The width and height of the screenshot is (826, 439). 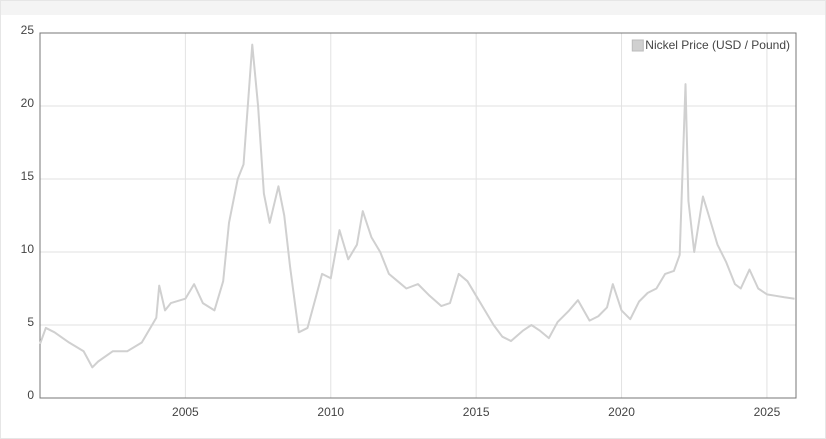 I want to click on x-tick-label: 2015, so click(x=476, y=412).